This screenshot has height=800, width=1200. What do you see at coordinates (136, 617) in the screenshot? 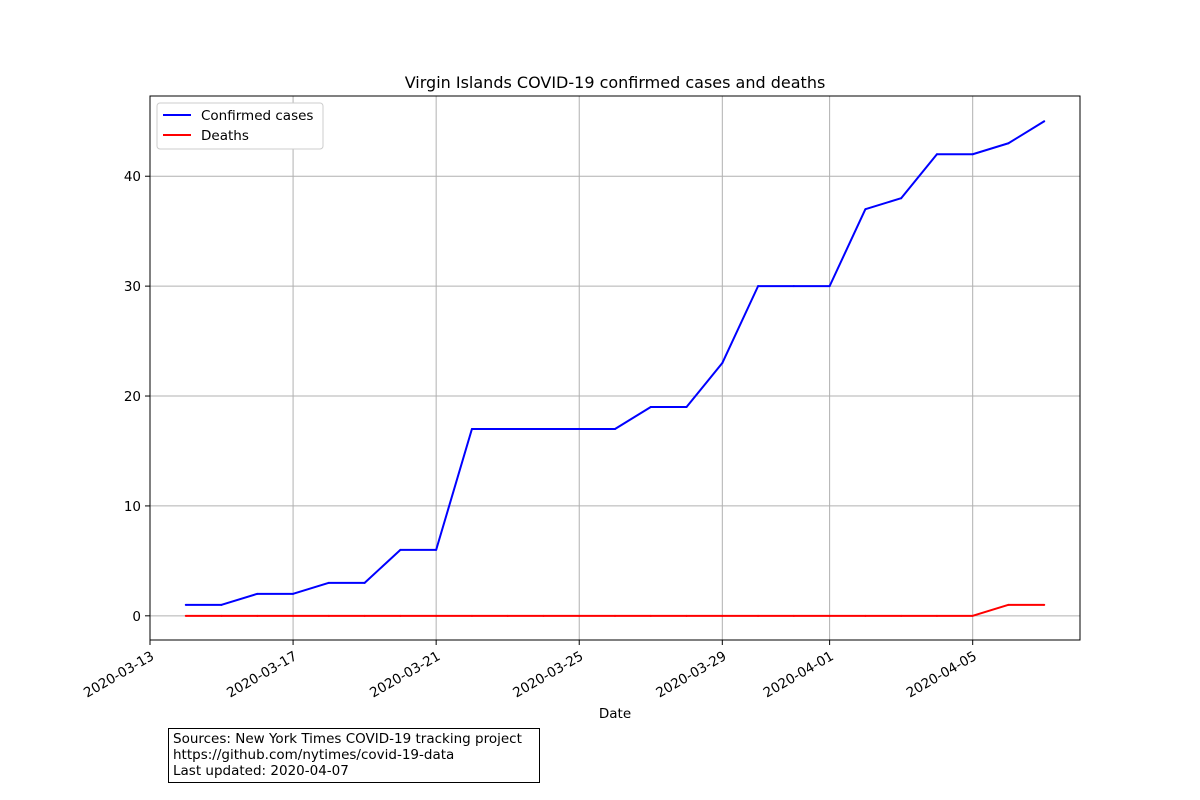
I see `y-tick-label: 0` at bounding box center [136, 617].